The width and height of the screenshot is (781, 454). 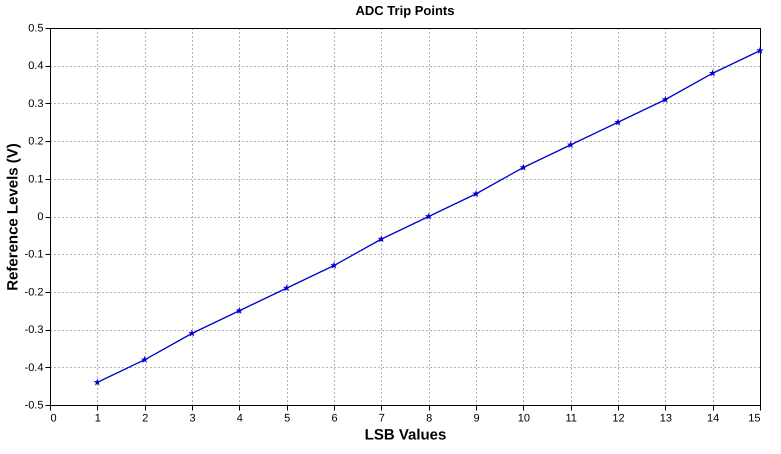 What do you see at coordinates (36, 66) in the screenshot?
I see `y-tick-label: 0.4` at bounding box center [36, 66].